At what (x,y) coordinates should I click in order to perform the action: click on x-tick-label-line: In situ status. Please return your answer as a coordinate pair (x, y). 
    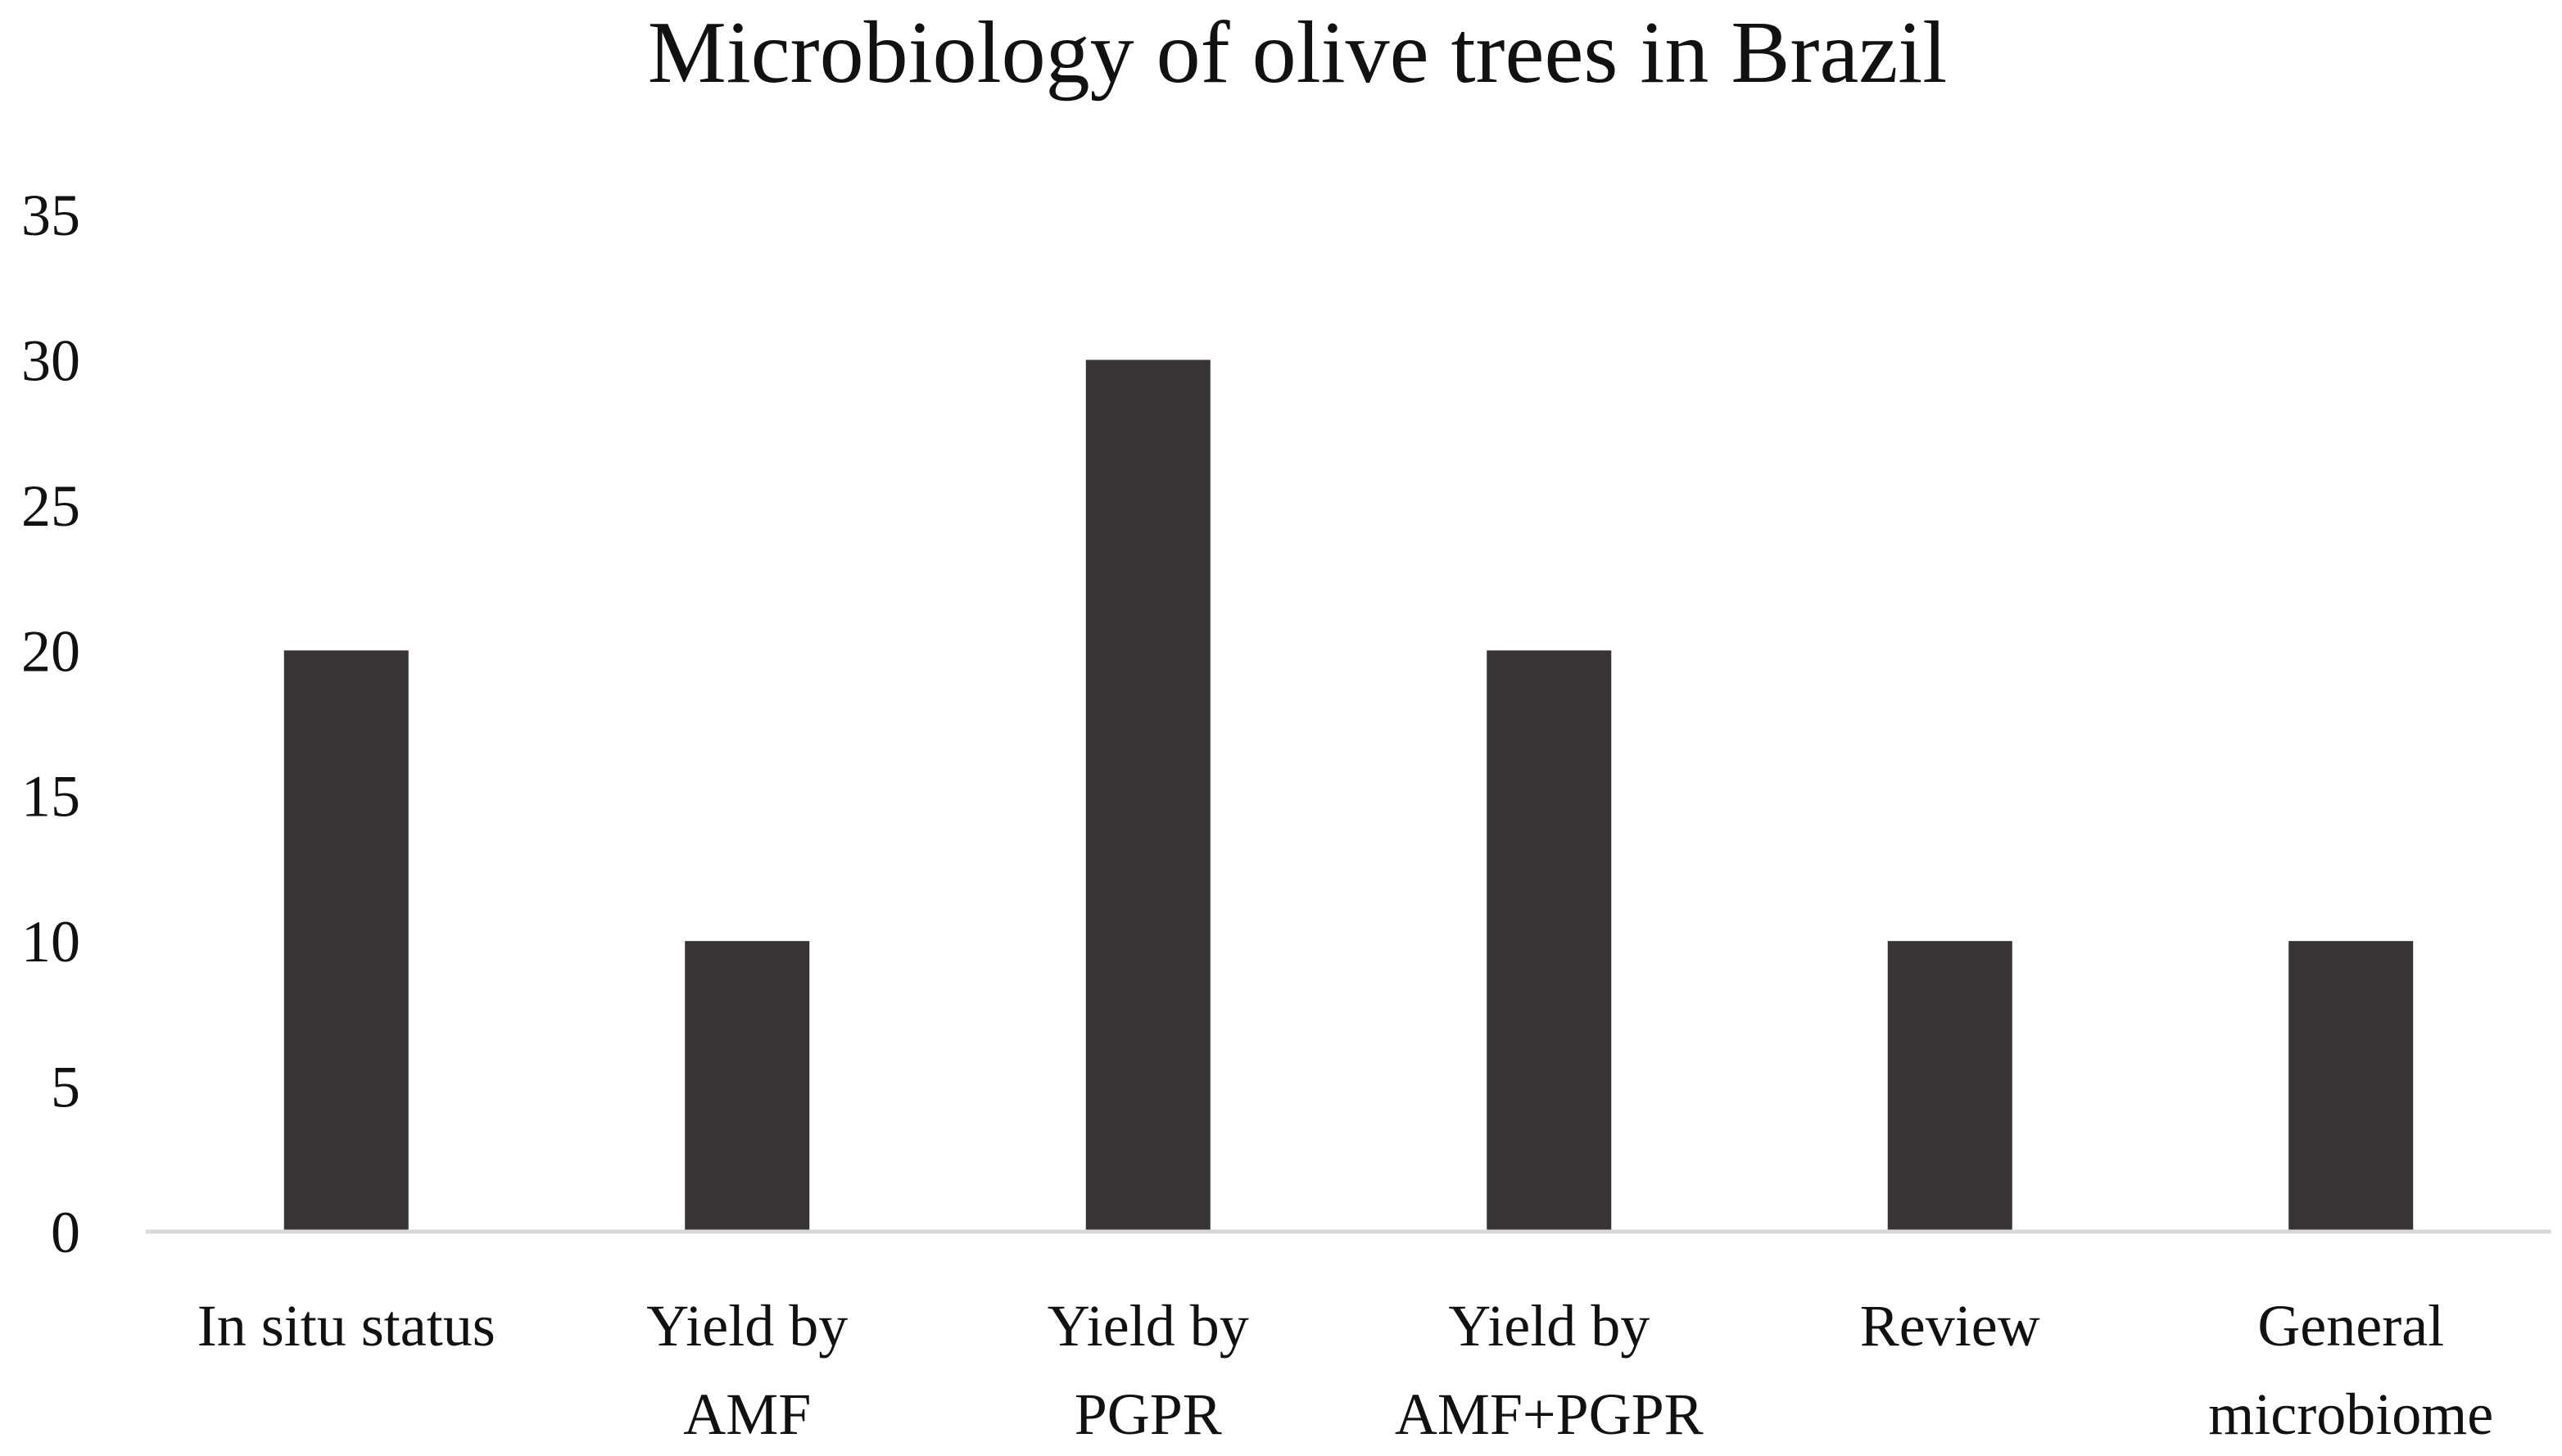
    Looking at the image, I should click on (346, 1326).